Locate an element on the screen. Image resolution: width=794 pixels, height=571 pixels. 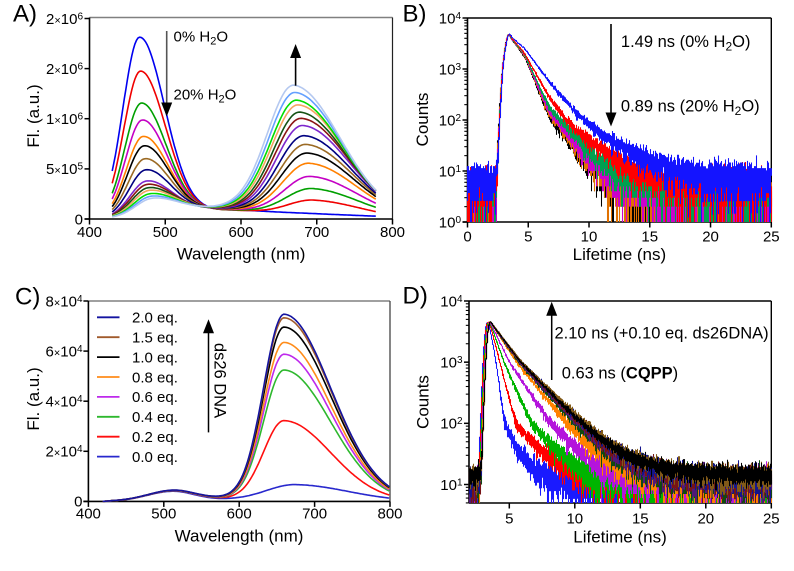
svg-text: ds26 DNA is located at coordinates (220, 380).